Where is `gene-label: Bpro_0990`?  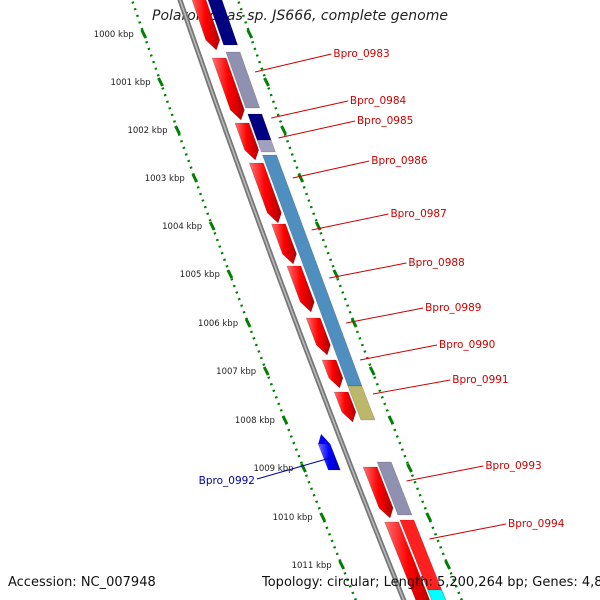
gene-label: Bpro_0990 is located at coordinates (467, 345).